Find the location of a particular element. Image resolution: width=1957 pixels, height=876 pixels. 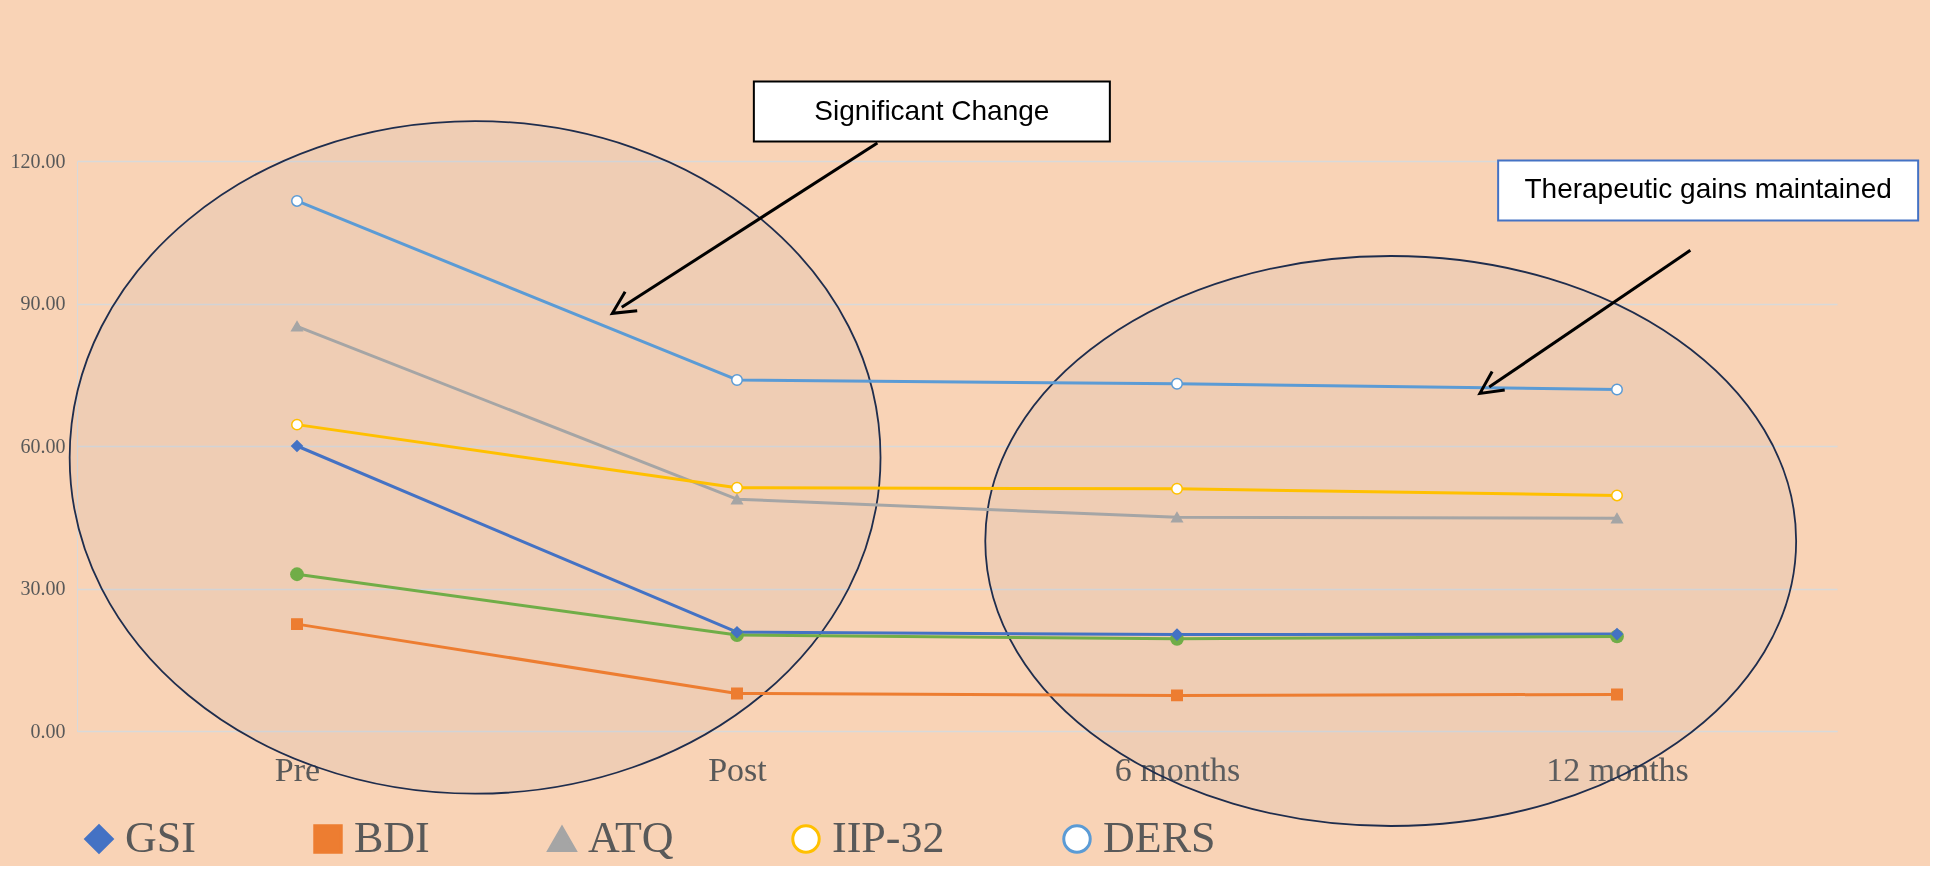

y-tick-label: 60.00 is located at coordinates (43, 445).